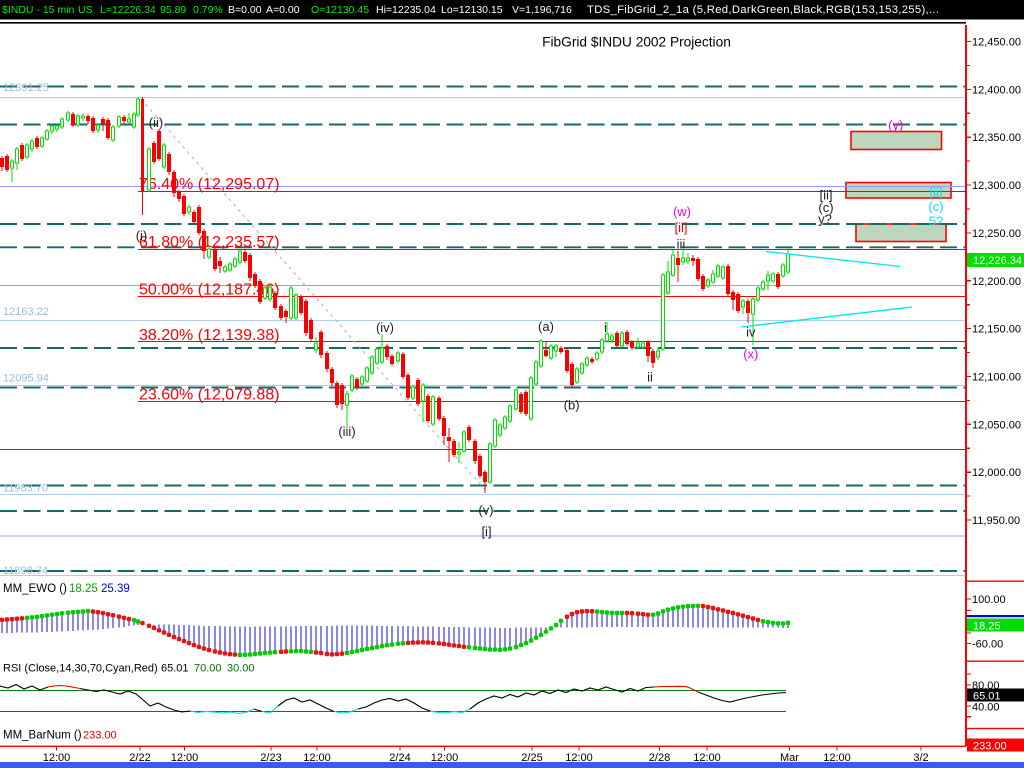 Image resolution: width=1024 pixels, height=768 pixels. What do you see at coordinates (546, 326) in the screenshot?
I see `svg-text: (a)` at bounding box center [546, 326].